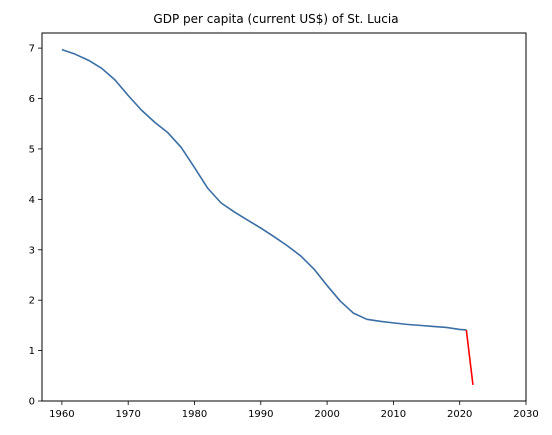 The width and height of the screenshot is (552, 435). I want to click on y-tick-label: 4, so click(32, 200).